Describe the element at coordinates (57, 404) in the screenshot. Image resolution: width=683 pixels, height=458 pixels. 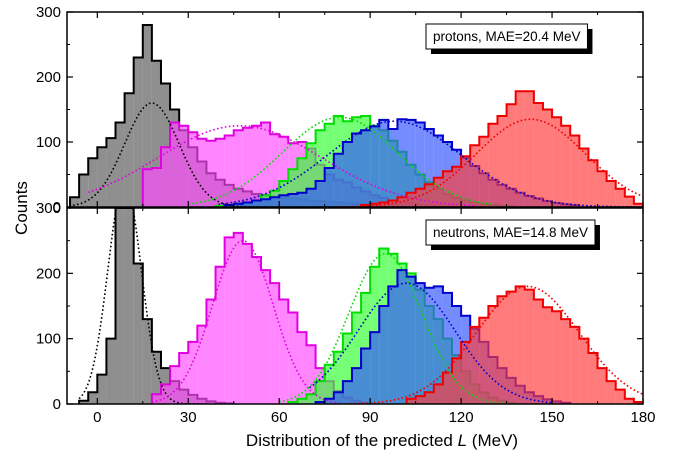
I see `y-tick-label: 0` at that location.